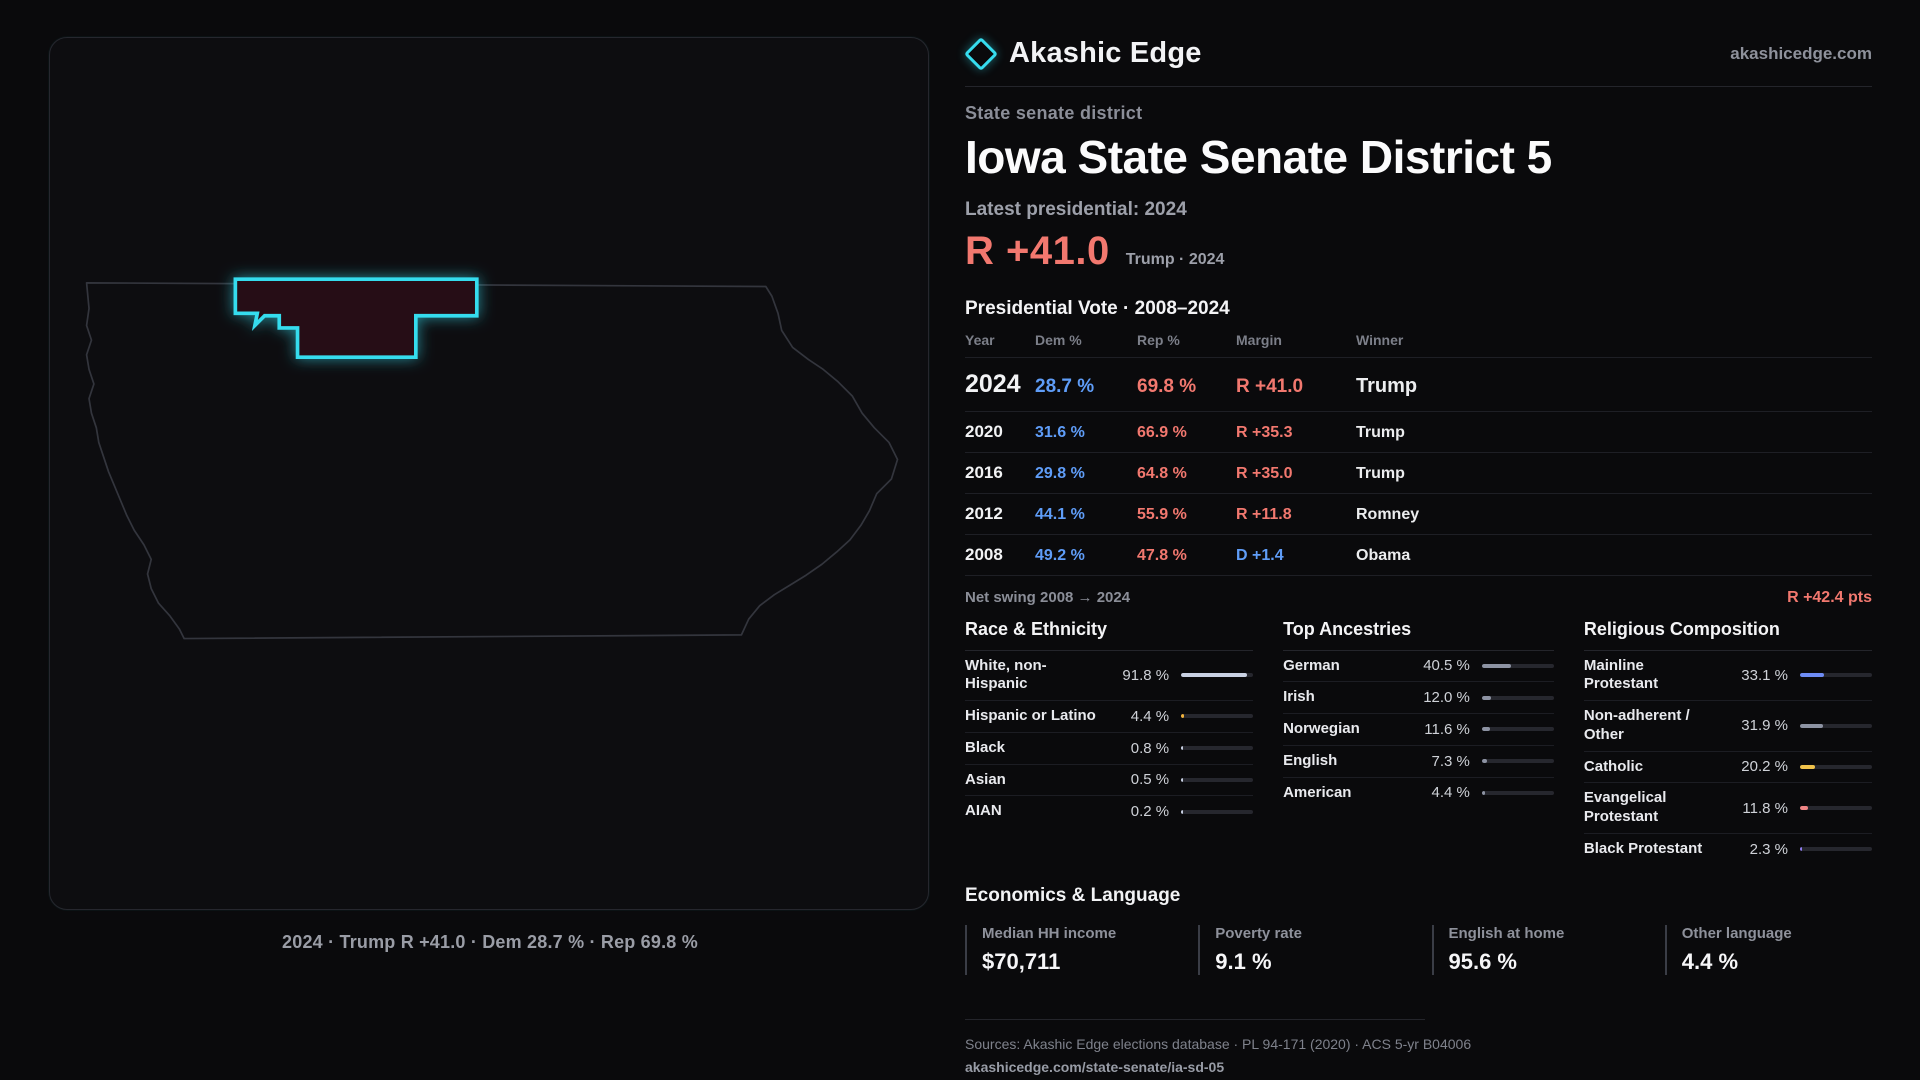 Image resolution: width=1920 pixels, height=1080 pixels. What do you see at coordinates (993, 383) in the screenshot?
I see `result-year: 2024` at bounding box center [993, 383].